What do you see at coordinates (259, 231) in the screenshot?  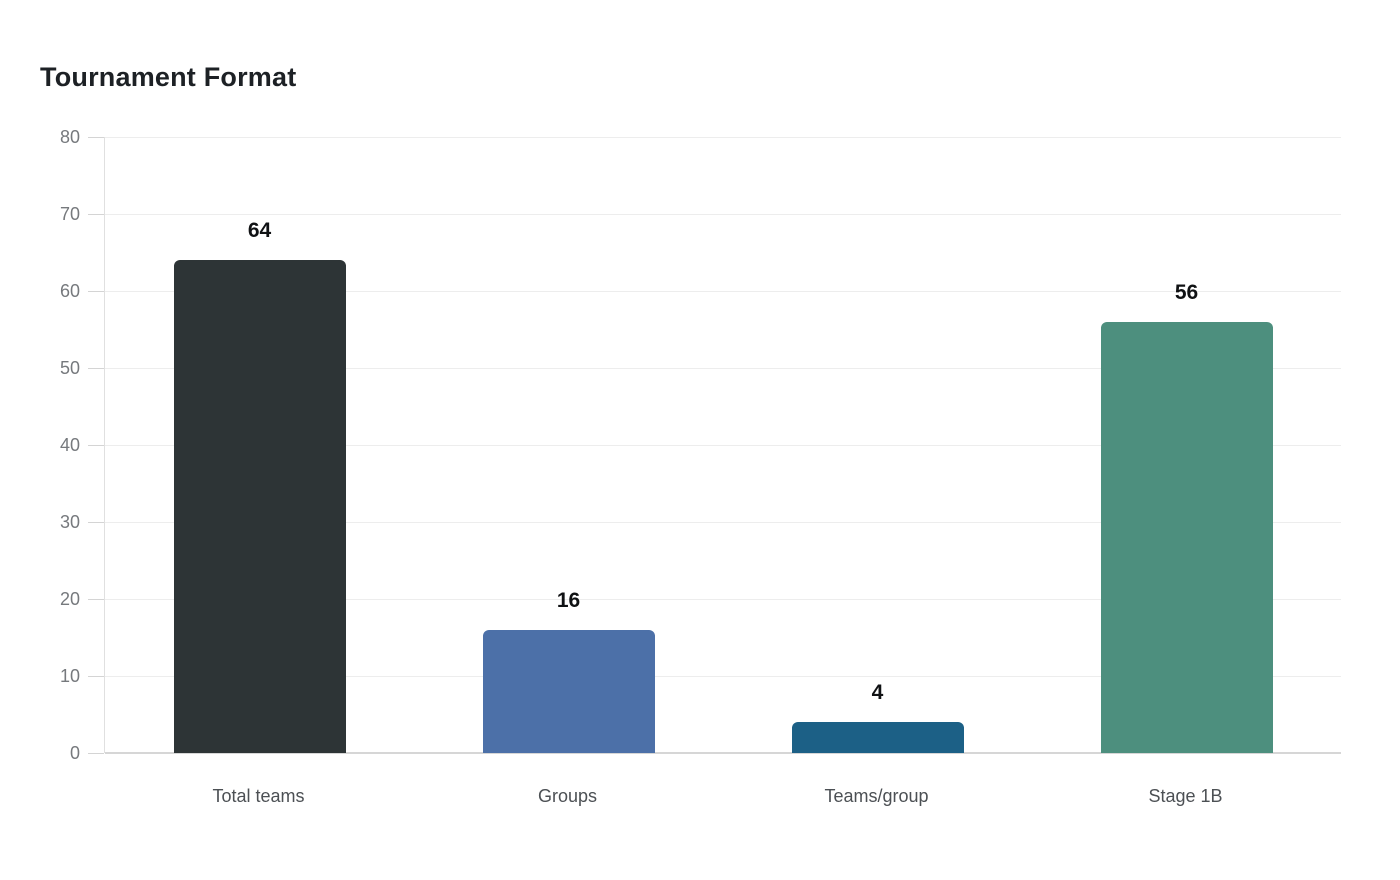 I see `bar-value-label: 64` at bounding box center [259, 231].